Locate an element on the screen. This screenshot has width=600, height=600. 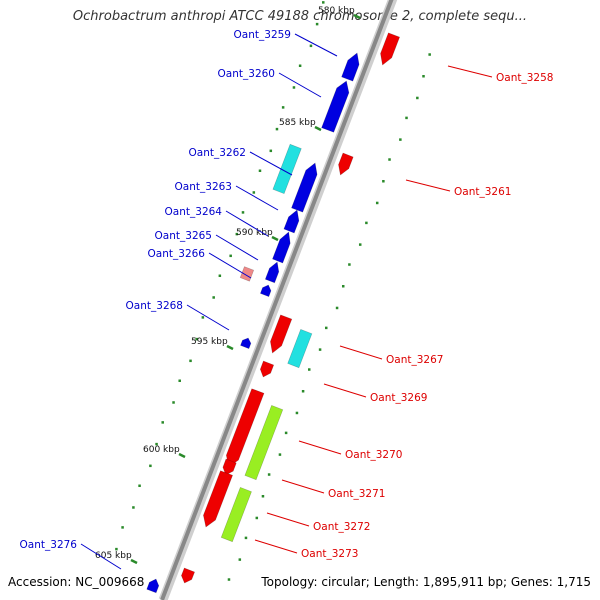
gene-label-oant-3269: Oant_3269 is located at coordinates (398, 398).